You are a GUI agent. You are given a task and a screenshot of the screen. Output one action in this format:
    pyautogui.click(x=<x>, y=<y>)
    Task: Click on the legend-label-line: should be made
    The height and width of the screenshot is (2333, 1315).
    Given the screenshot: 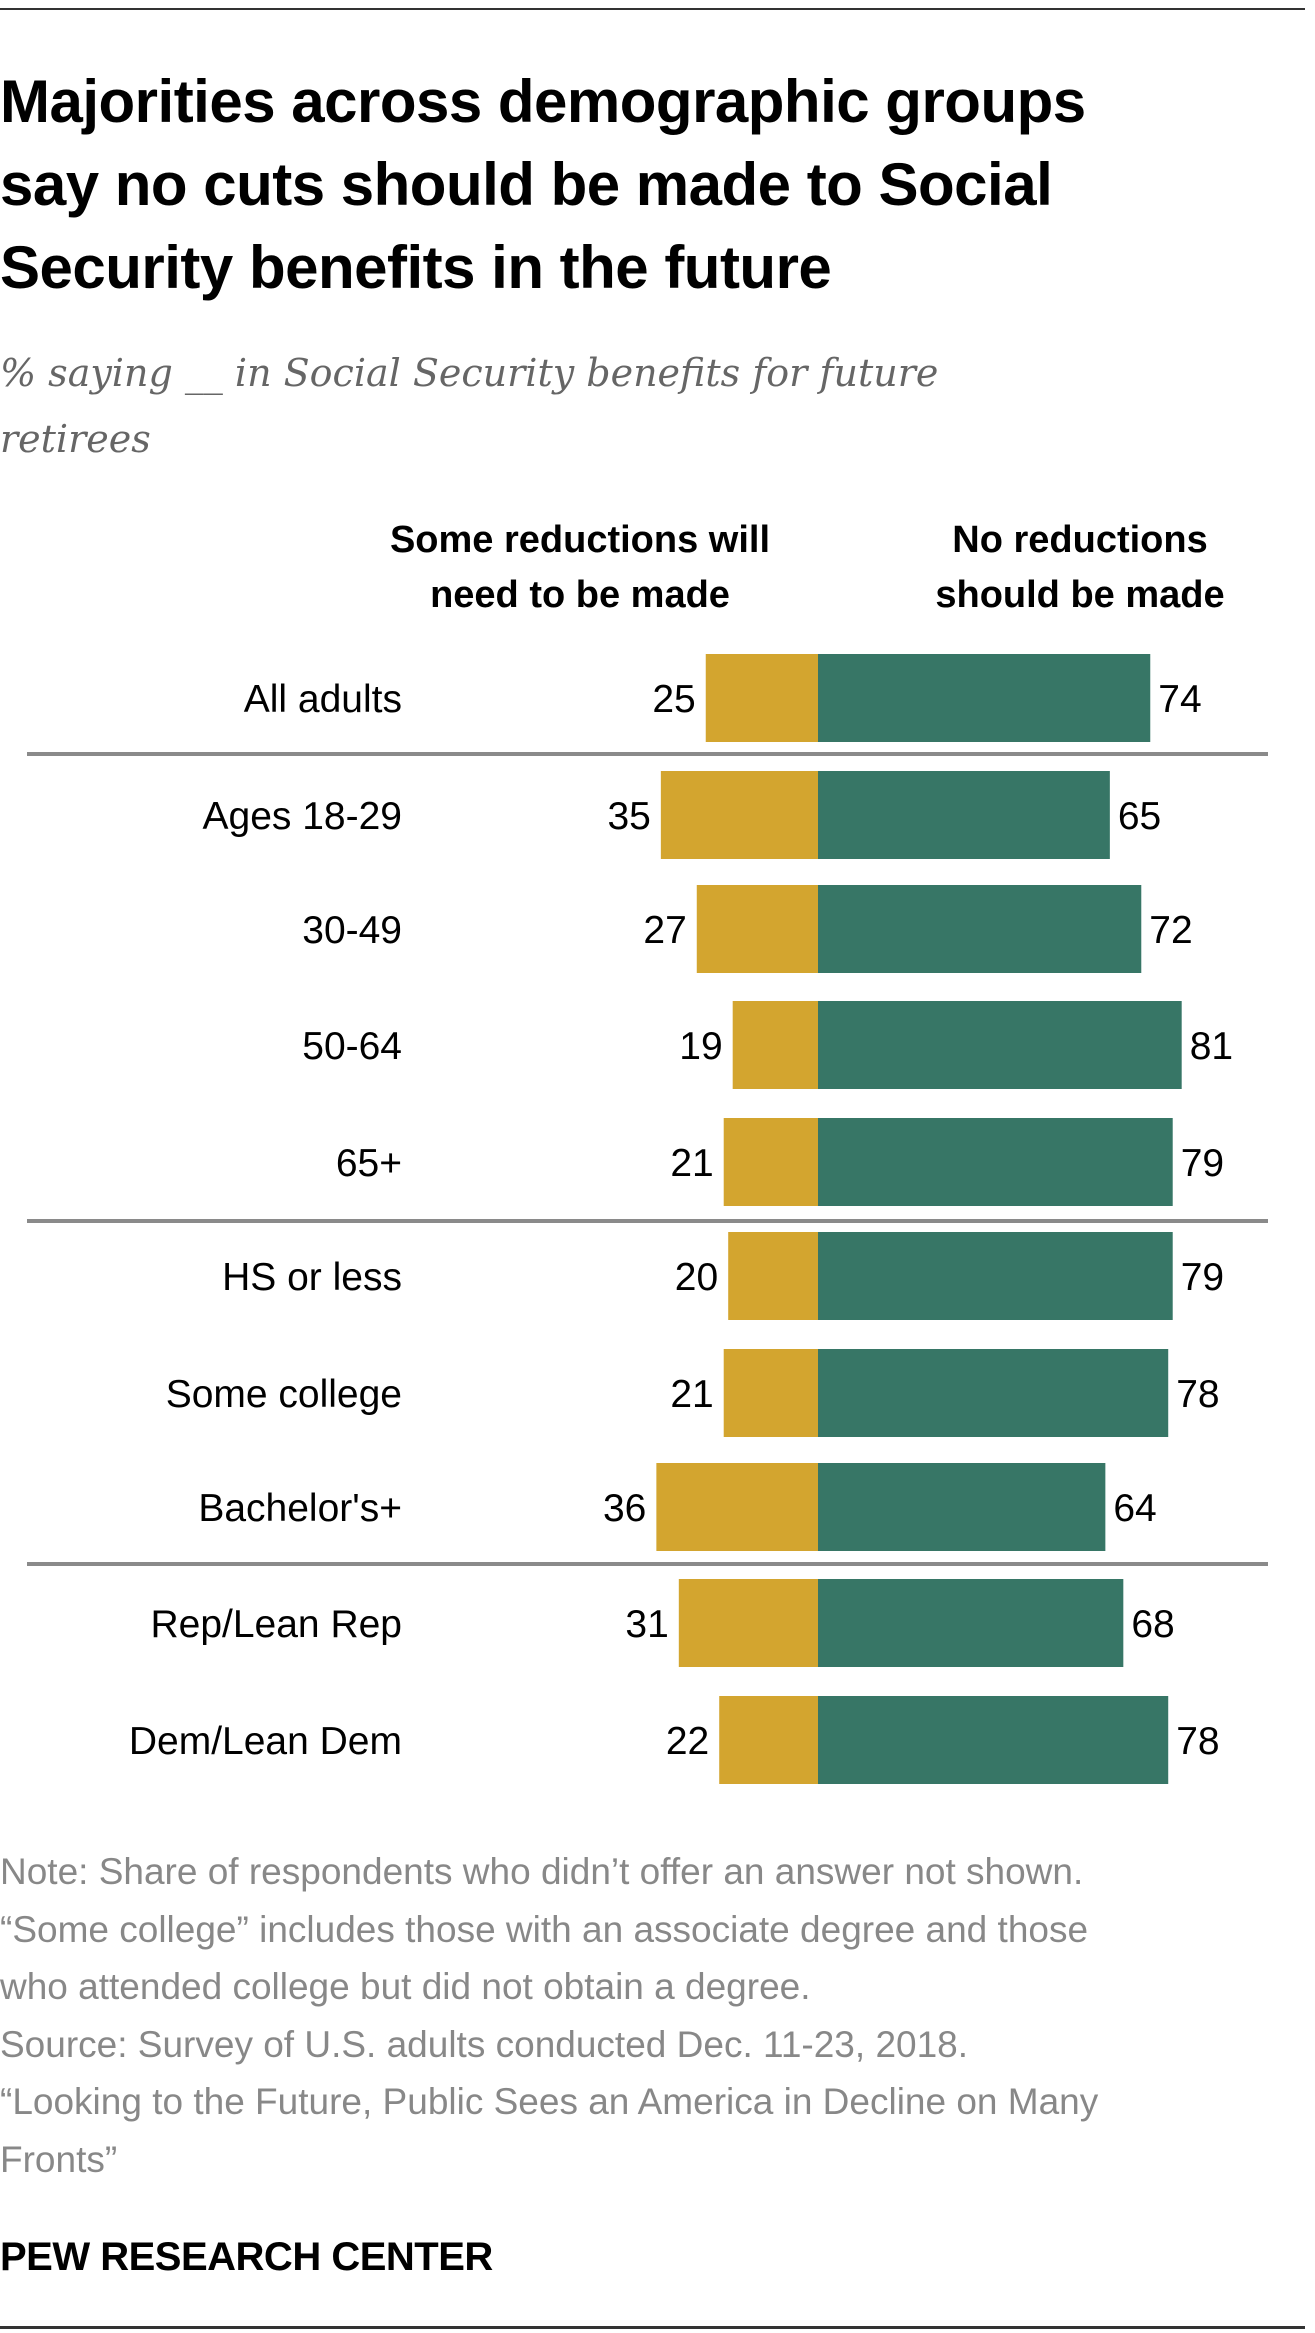 What is the action you would take?
    pyautogui.click(x=1080, y=595)
    